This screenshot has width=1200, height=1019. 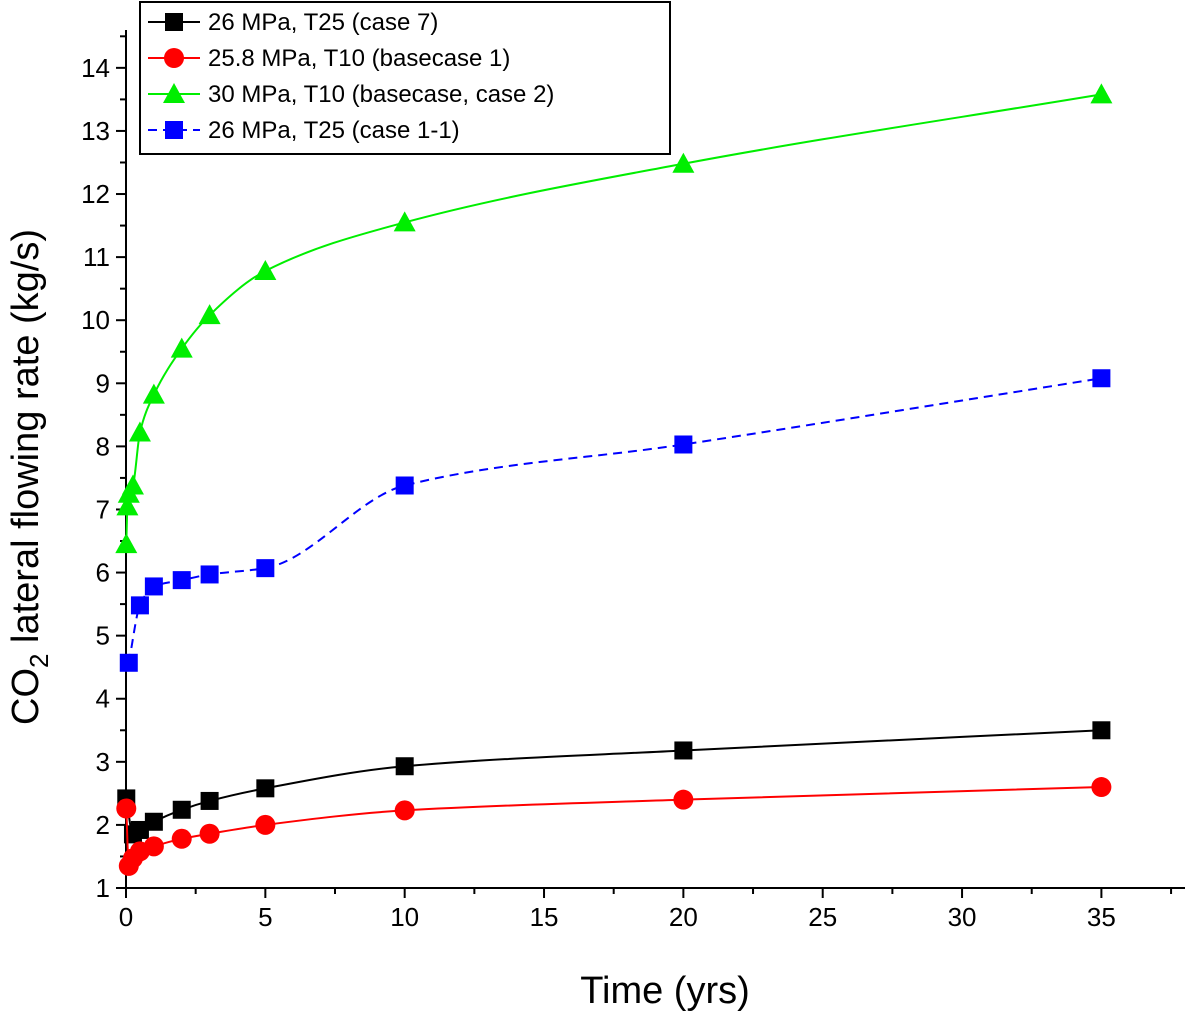 I want to click on legend-label: 25.8 MPa, T10 (basecase 1), so click(x=359, y=58).